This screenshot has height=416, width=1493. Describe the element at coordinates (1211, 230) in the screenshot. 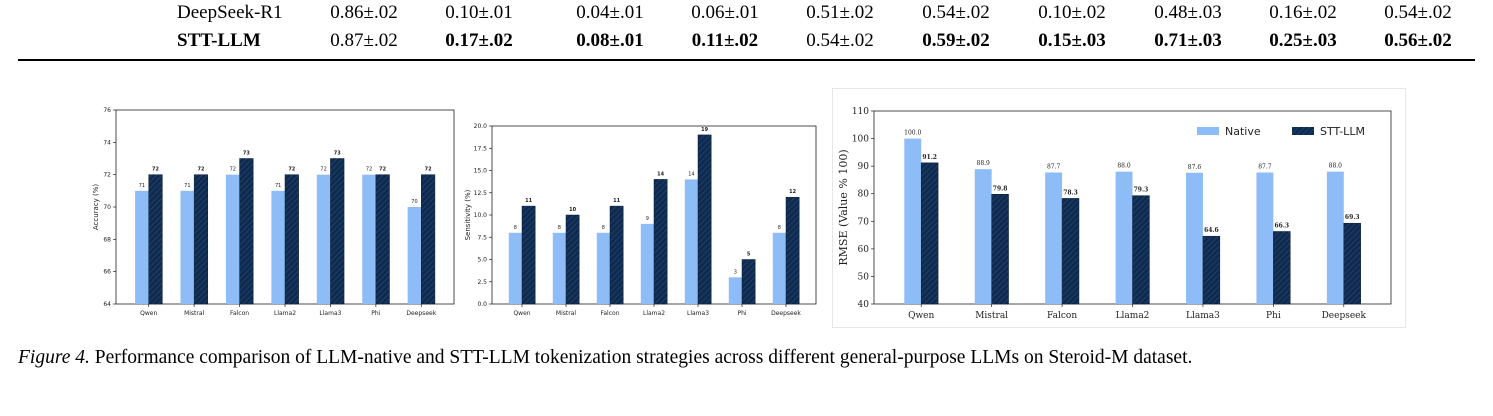

I see `data-label: 64.6` at that location.